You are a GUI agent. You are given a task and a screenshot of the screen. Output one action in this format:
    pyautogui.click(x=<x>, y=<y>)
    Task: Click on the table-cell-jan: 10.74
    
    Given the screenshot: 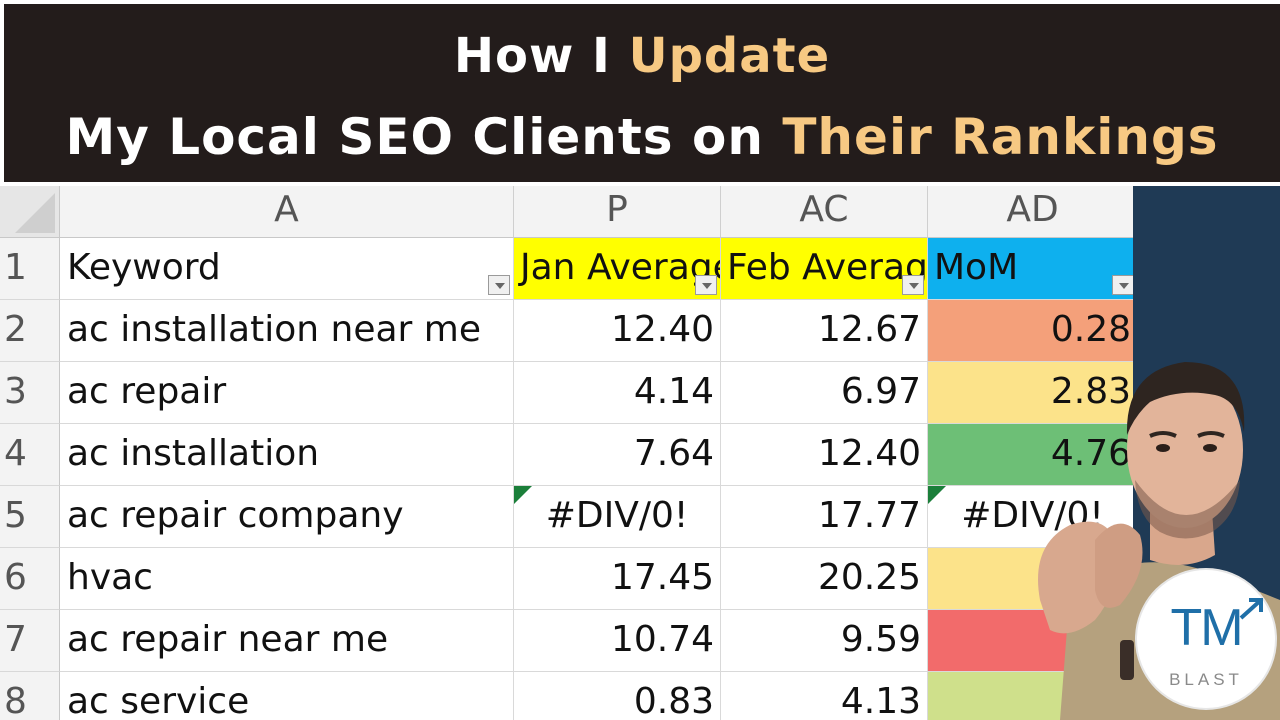 What is the action you would take?
    pyautogui.click(x=617, y=641)
    